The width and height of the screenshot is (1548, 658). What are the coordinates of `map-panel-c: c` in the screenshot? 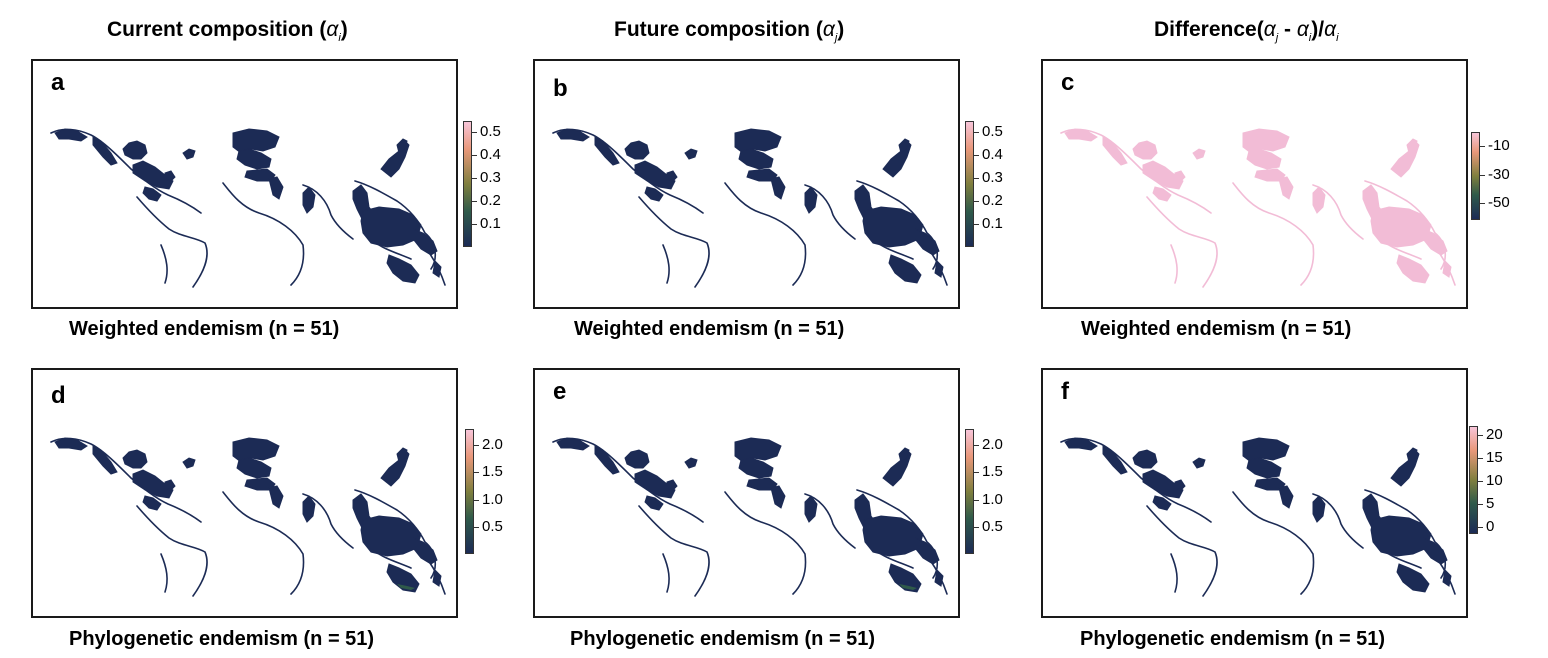 It's located at (1254, 184).